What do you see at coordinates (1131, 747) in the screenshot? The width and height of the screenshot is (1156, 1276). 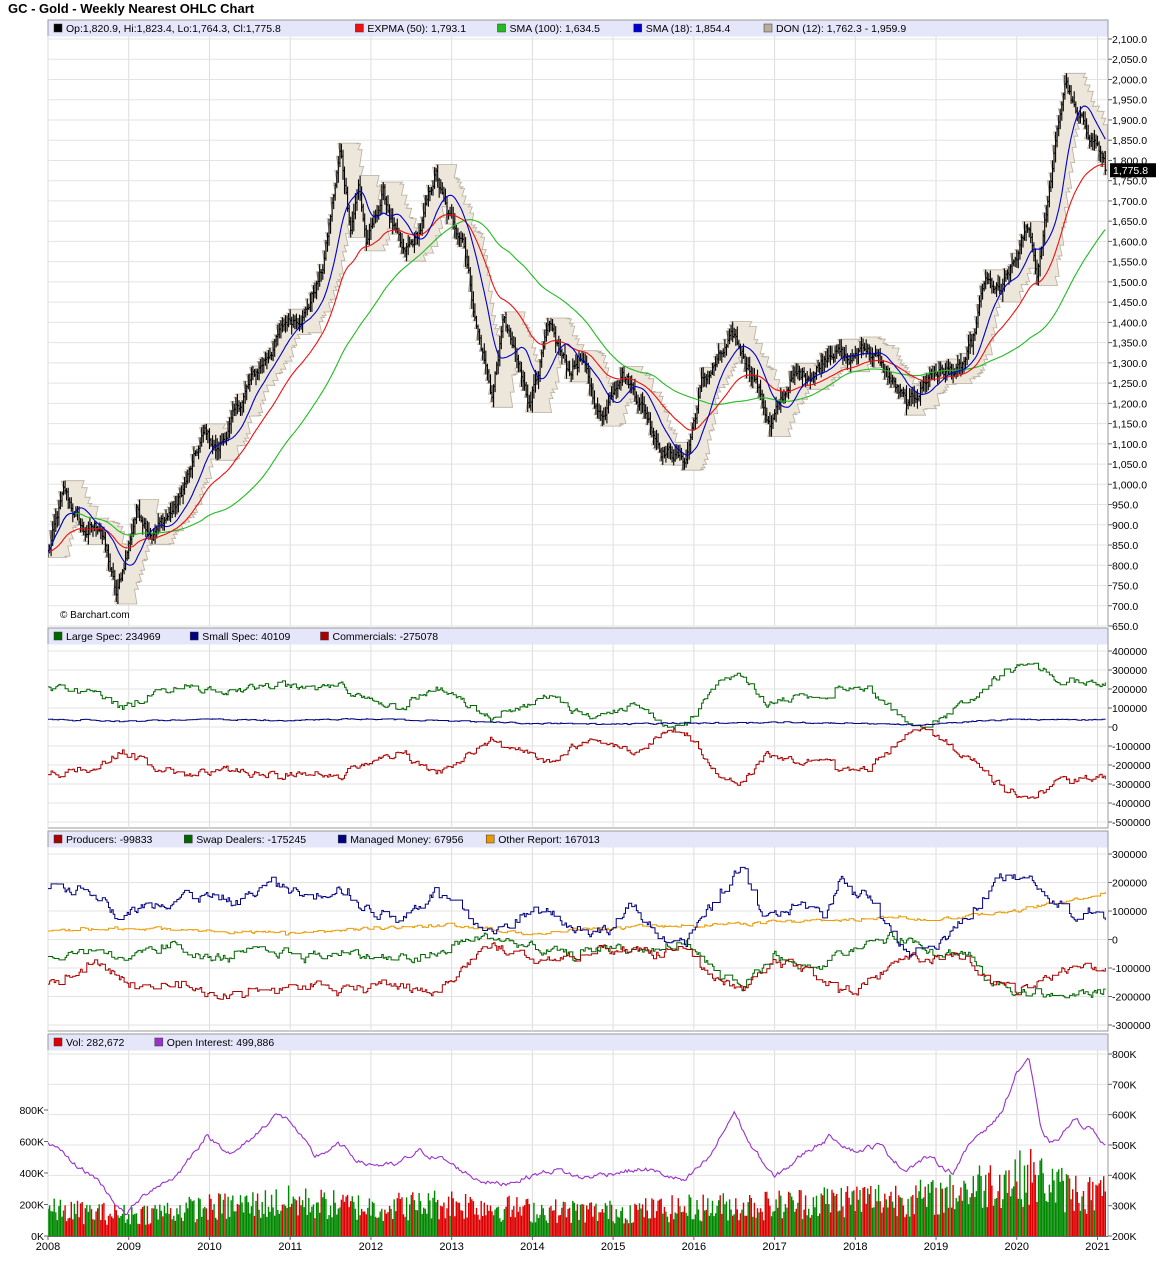 I see `cot-y-tick-label: -100000` at bounding box center [1131, 747].